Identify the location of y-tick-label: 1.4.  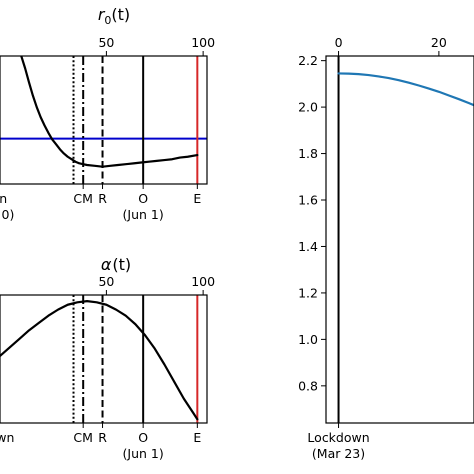
(308, 246).